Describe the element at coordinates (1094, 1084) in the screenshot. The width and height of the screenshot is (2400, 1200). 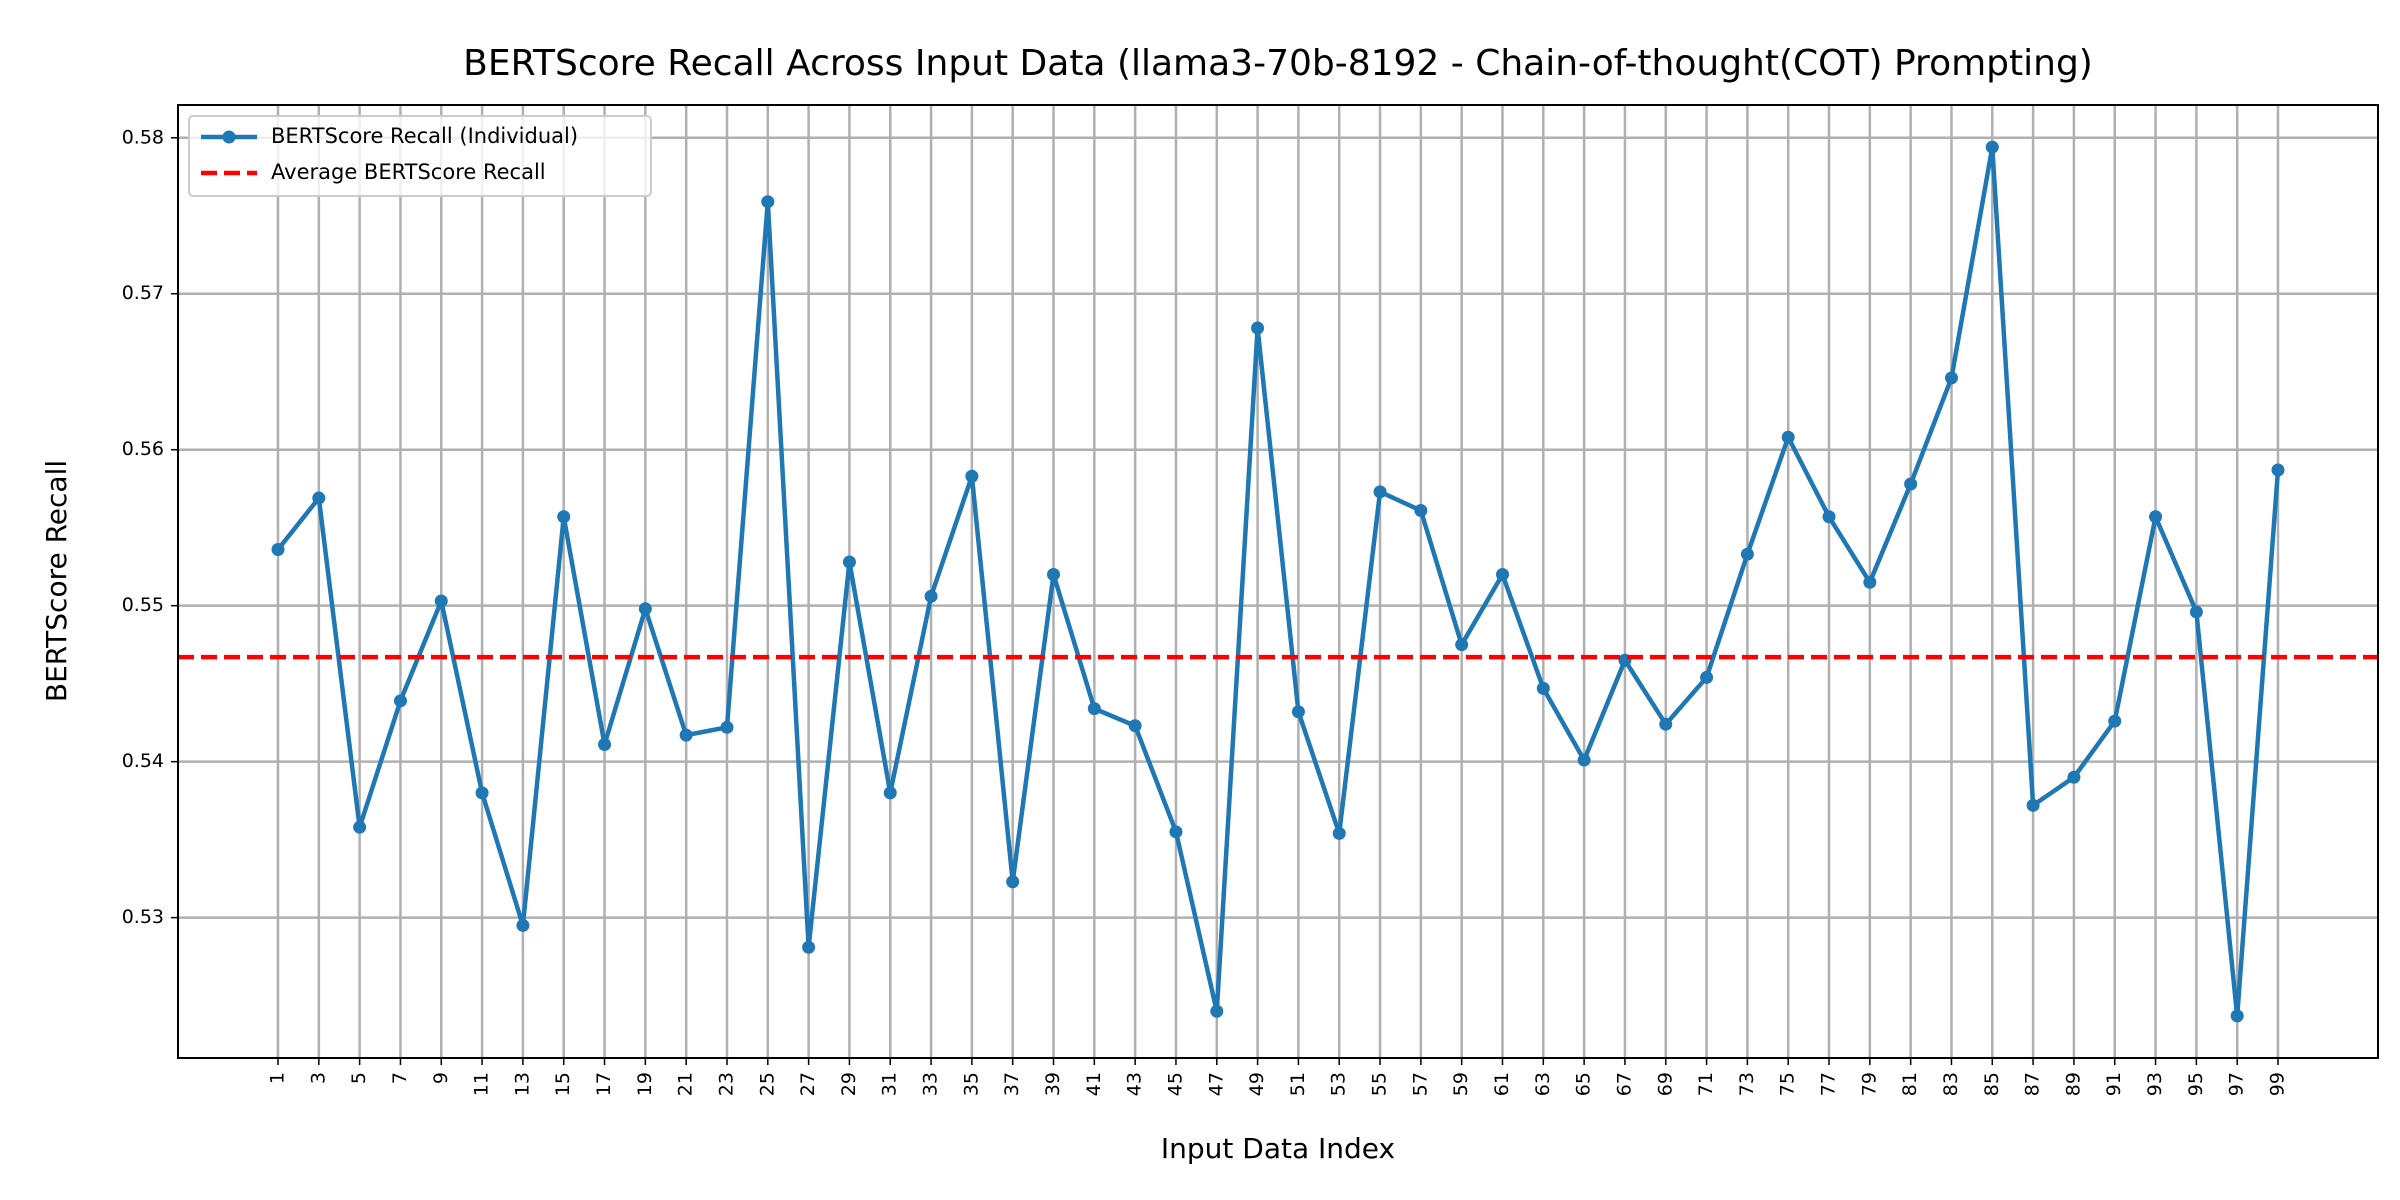
I see `x-tick-label: 41` at that location.